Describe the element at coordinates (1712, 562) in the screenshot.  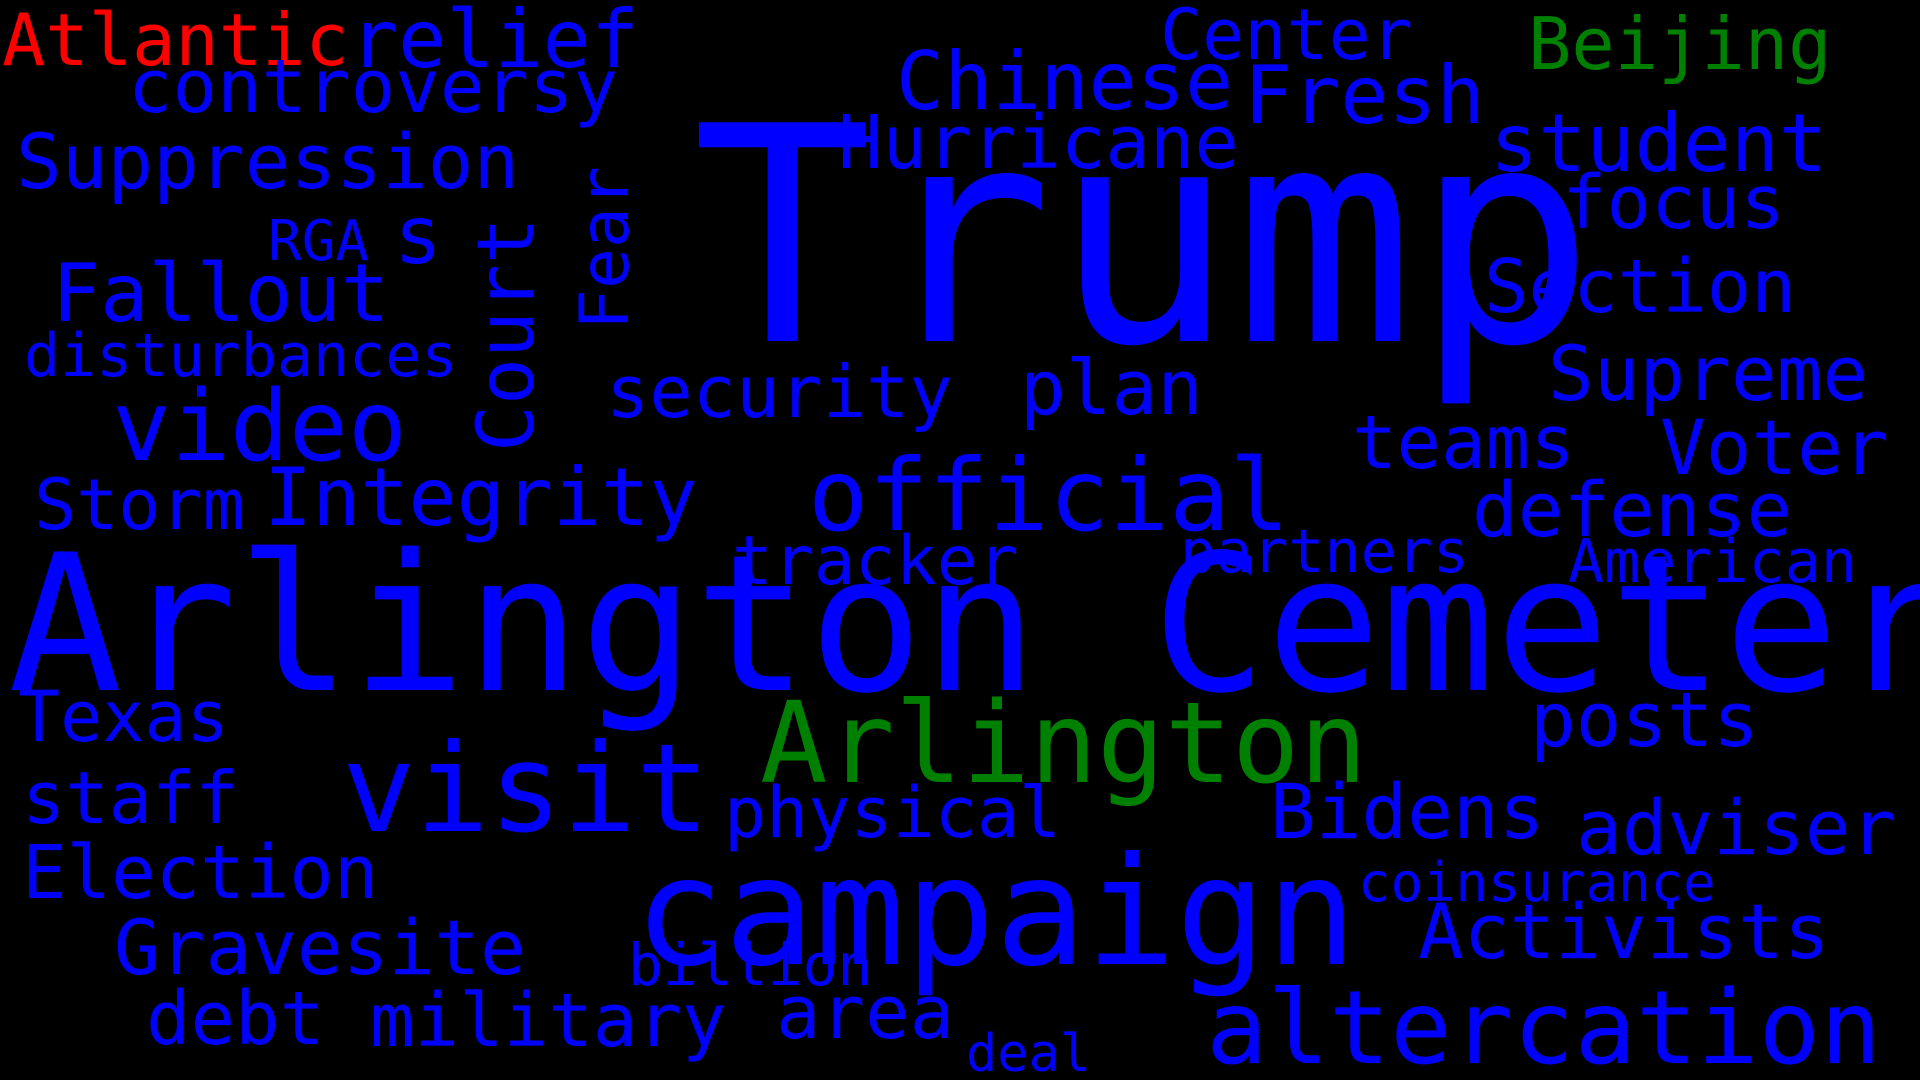
I see `word-american: American` at that location.